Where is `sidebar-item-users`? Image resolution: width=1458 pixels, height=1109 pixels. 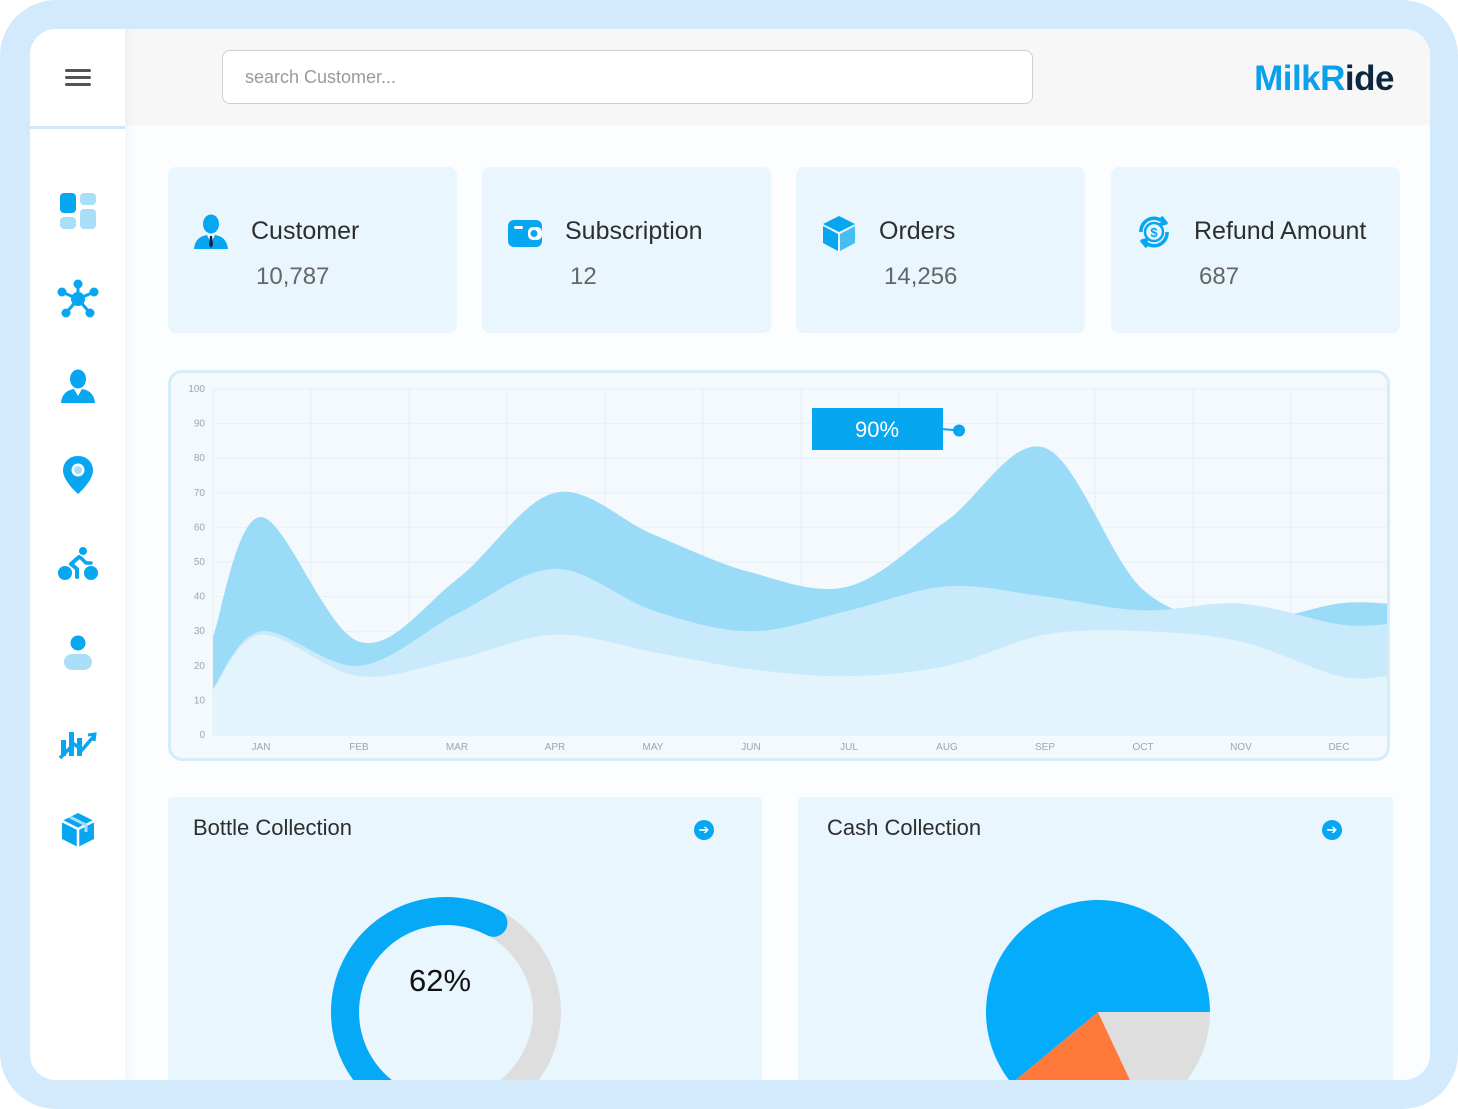 sidebar-item-users is located at coordinates (77, 387).